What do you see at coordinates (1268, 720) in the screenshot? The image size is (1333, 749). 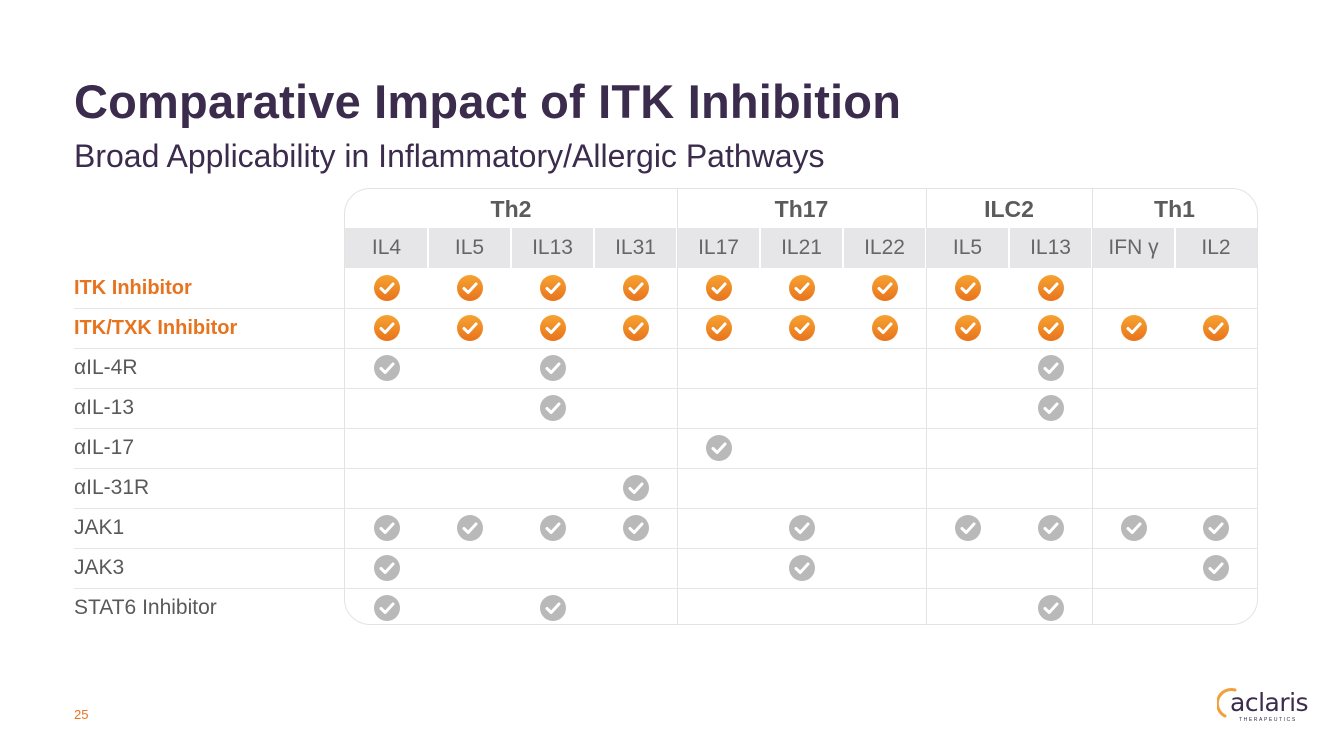 I see `logo-tagline: THERAPEUTICS` at bounding box center [1268, 720].